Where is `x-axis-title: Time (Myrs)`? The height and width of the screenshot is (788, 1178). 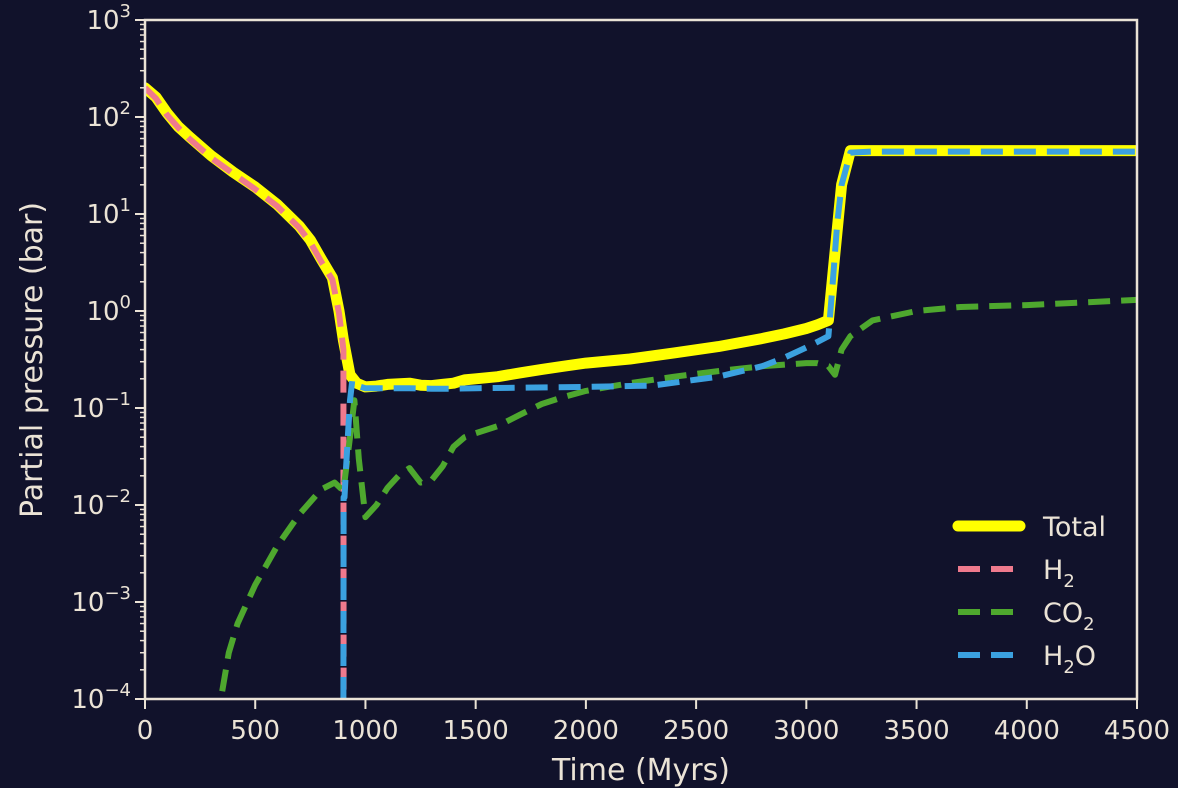 x-axis-title: Time (Myrs) is located at coordinates (640, 770).